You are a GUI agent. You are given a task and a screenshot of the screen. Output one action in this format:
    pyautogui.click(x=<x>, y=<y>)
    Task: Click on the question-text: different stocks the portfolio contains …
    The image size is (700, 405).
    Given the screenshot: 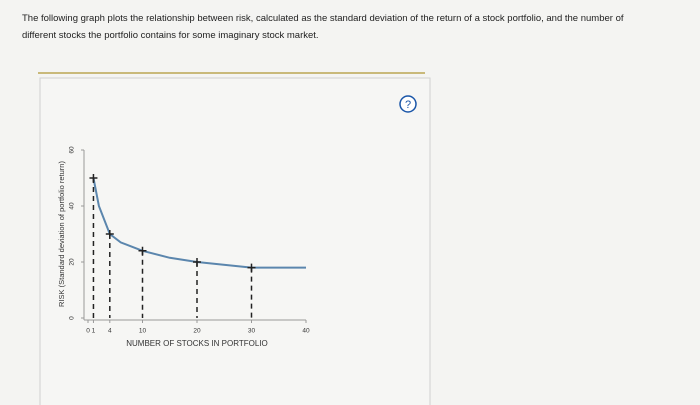 What is the action you would take?
    pyautogui.click(x=170, y=35)
    